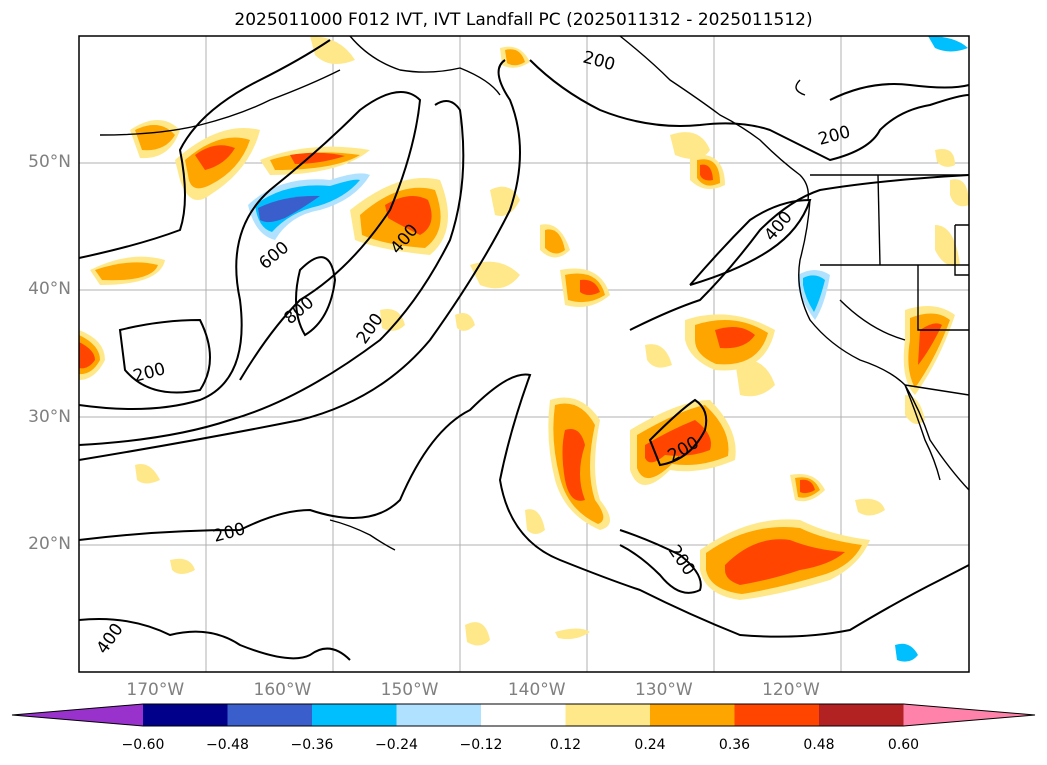  I want to click on colorbar-tick-label: 0.48, so click(819, 745).